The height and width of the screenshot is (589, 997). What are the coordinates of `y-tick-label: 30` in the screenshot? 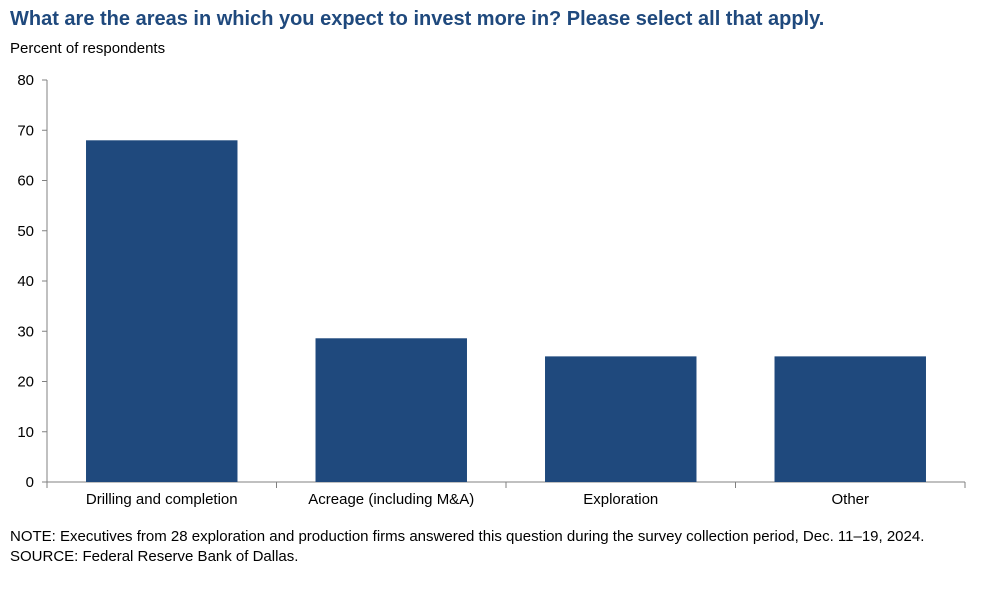 It's located at (25, 331).